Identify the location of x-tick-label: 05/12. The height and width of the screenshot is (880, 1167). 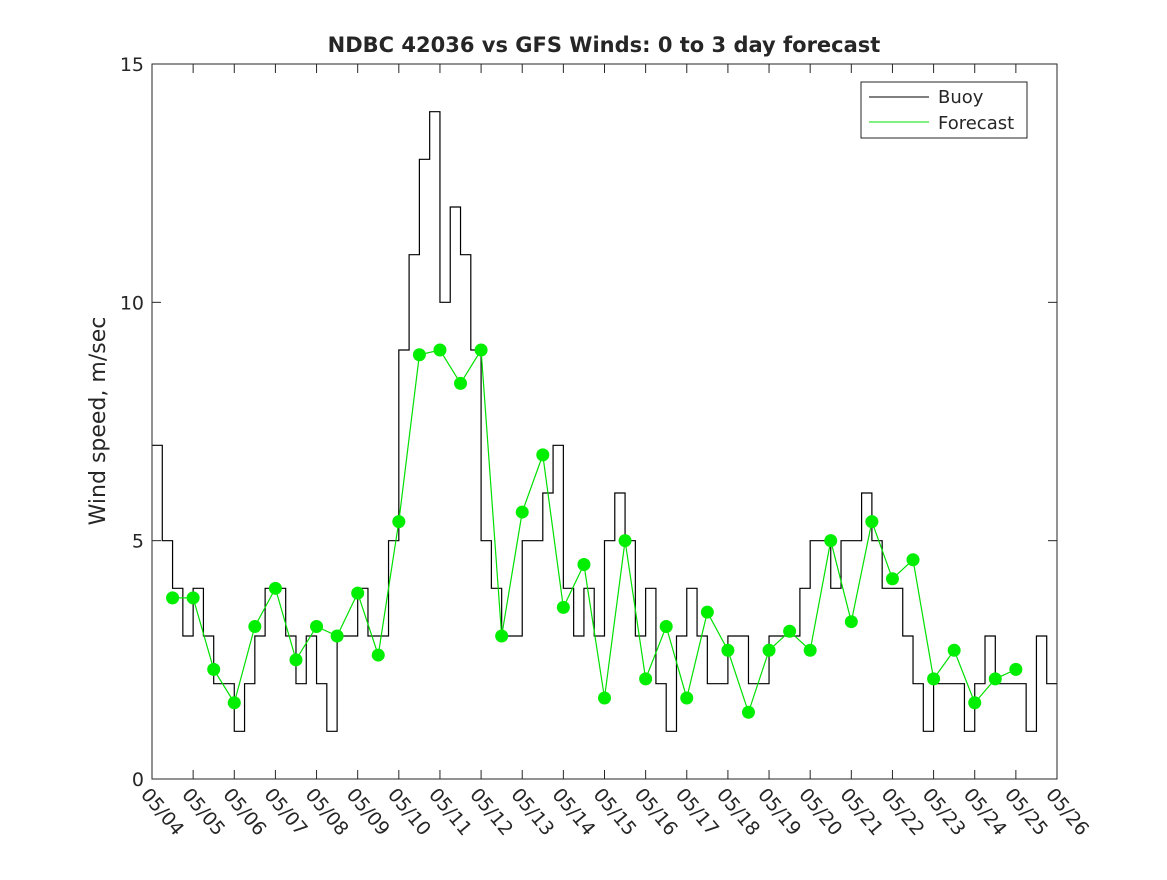
(491, 812).